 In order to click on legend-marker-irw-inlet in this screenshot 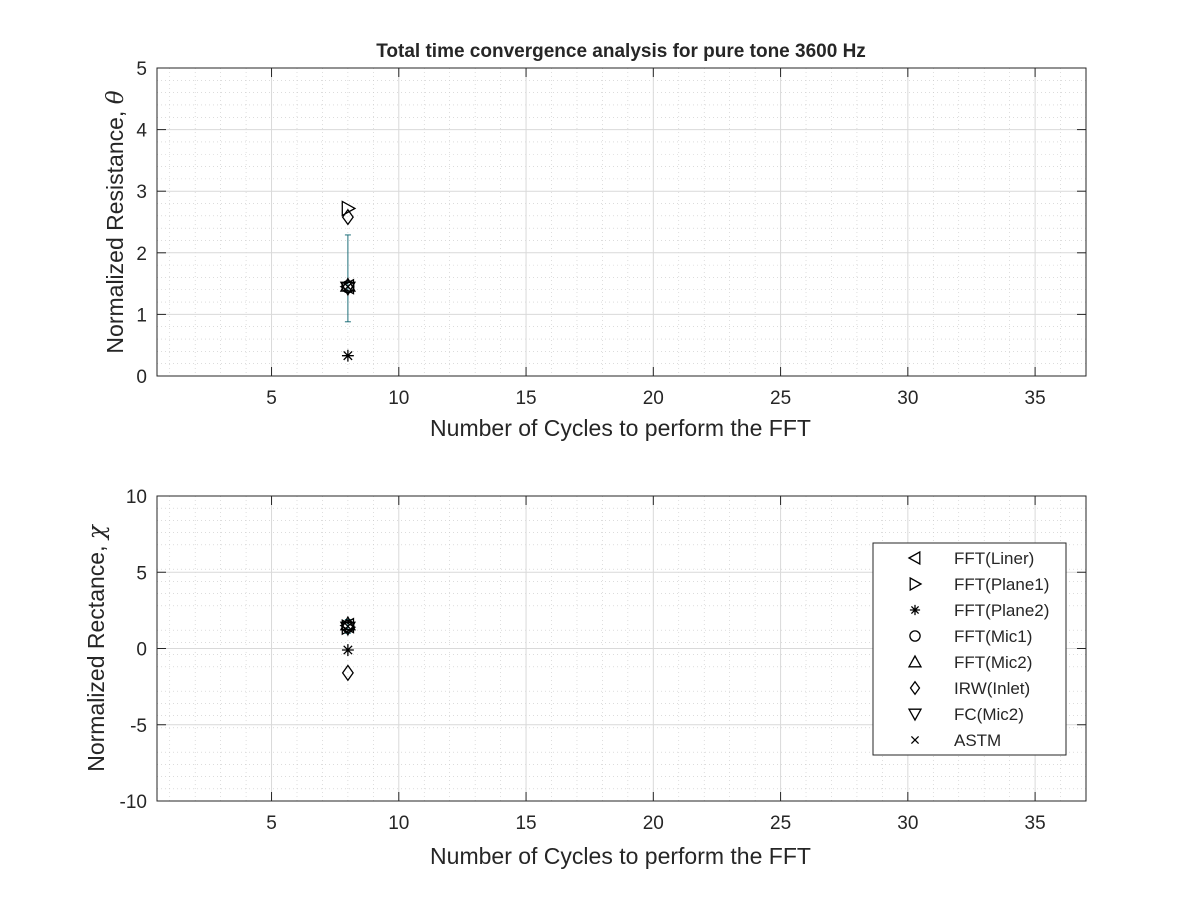, I will do `click(915, 688)`.